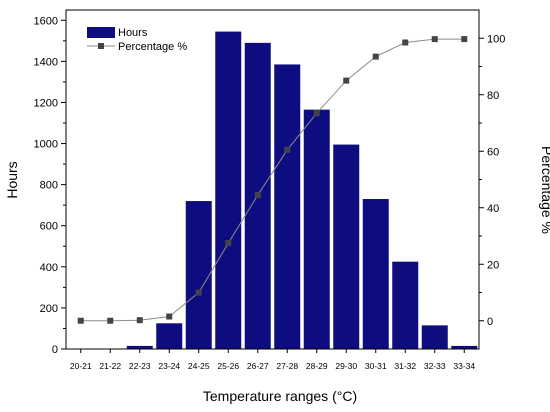  What do you see at coordinates (140, 366) in the screenshot?
I see `x-tick-label: 22-23` at bounding box center [140, 366].